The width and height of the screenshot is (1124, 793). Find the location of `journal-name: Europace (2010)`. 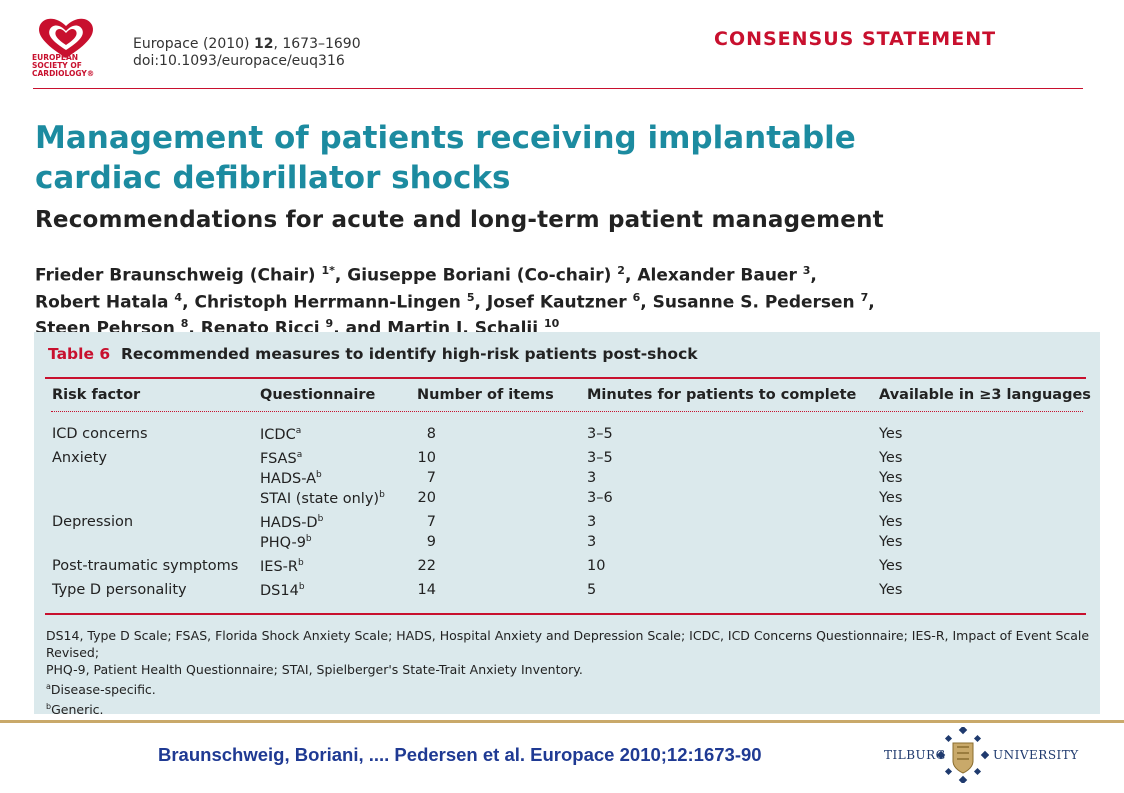

journal-name: Europace (2010) is located at coordinates (193, 44).